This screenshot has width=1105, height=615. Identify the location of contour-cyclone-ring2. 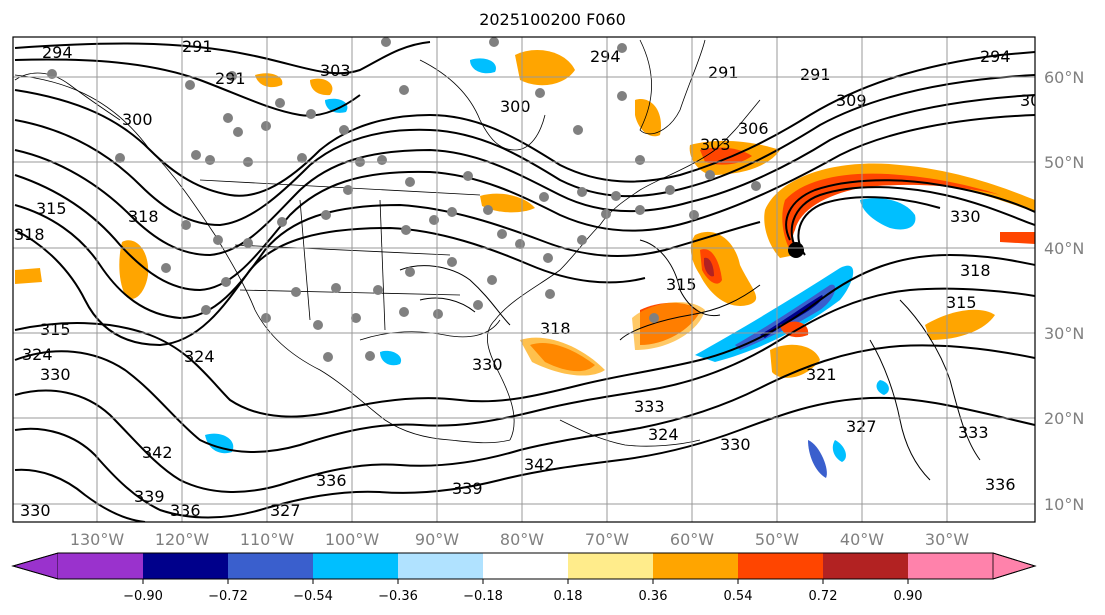
(912, 219).